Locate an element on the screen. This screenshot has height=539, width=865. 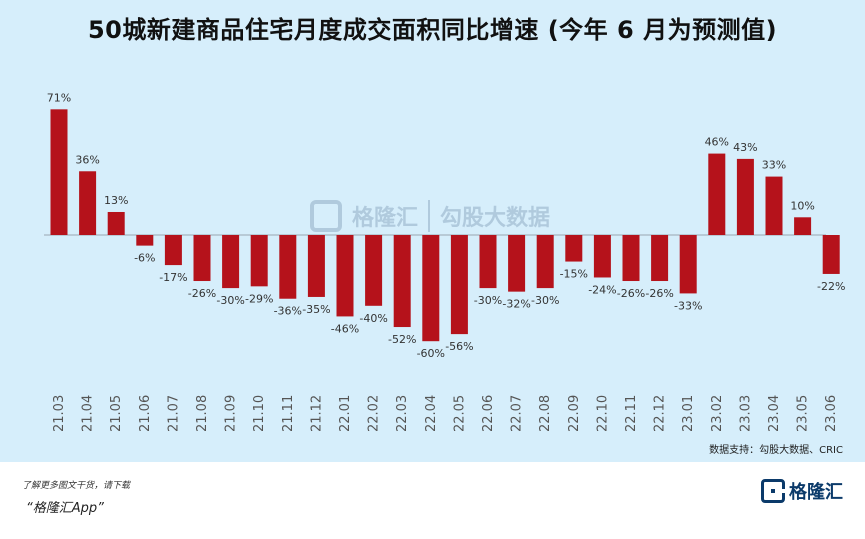
brand-logo: 格隆汇 is located at coordinates (802, 491).